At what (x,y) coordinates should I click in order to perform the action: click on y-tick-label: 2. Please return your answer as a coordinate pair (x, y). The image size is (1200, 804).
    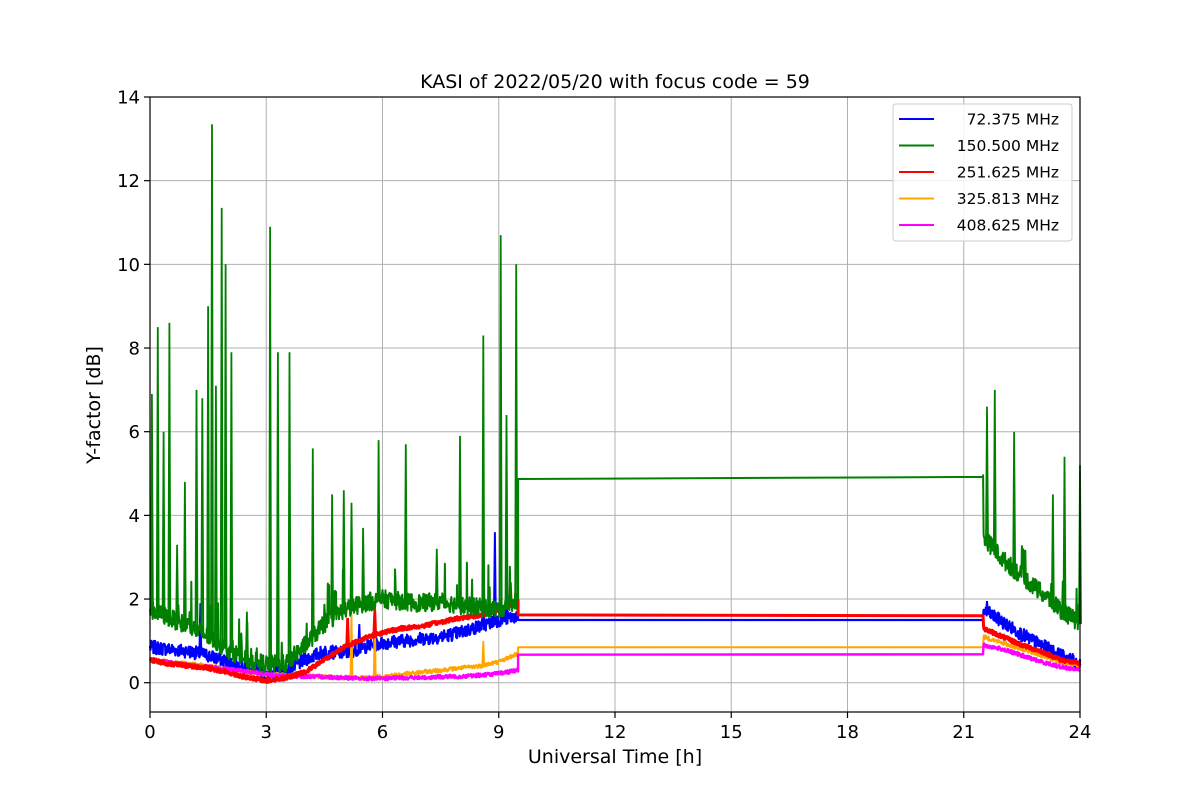
    Looking at the image, I should click on (134, 600).